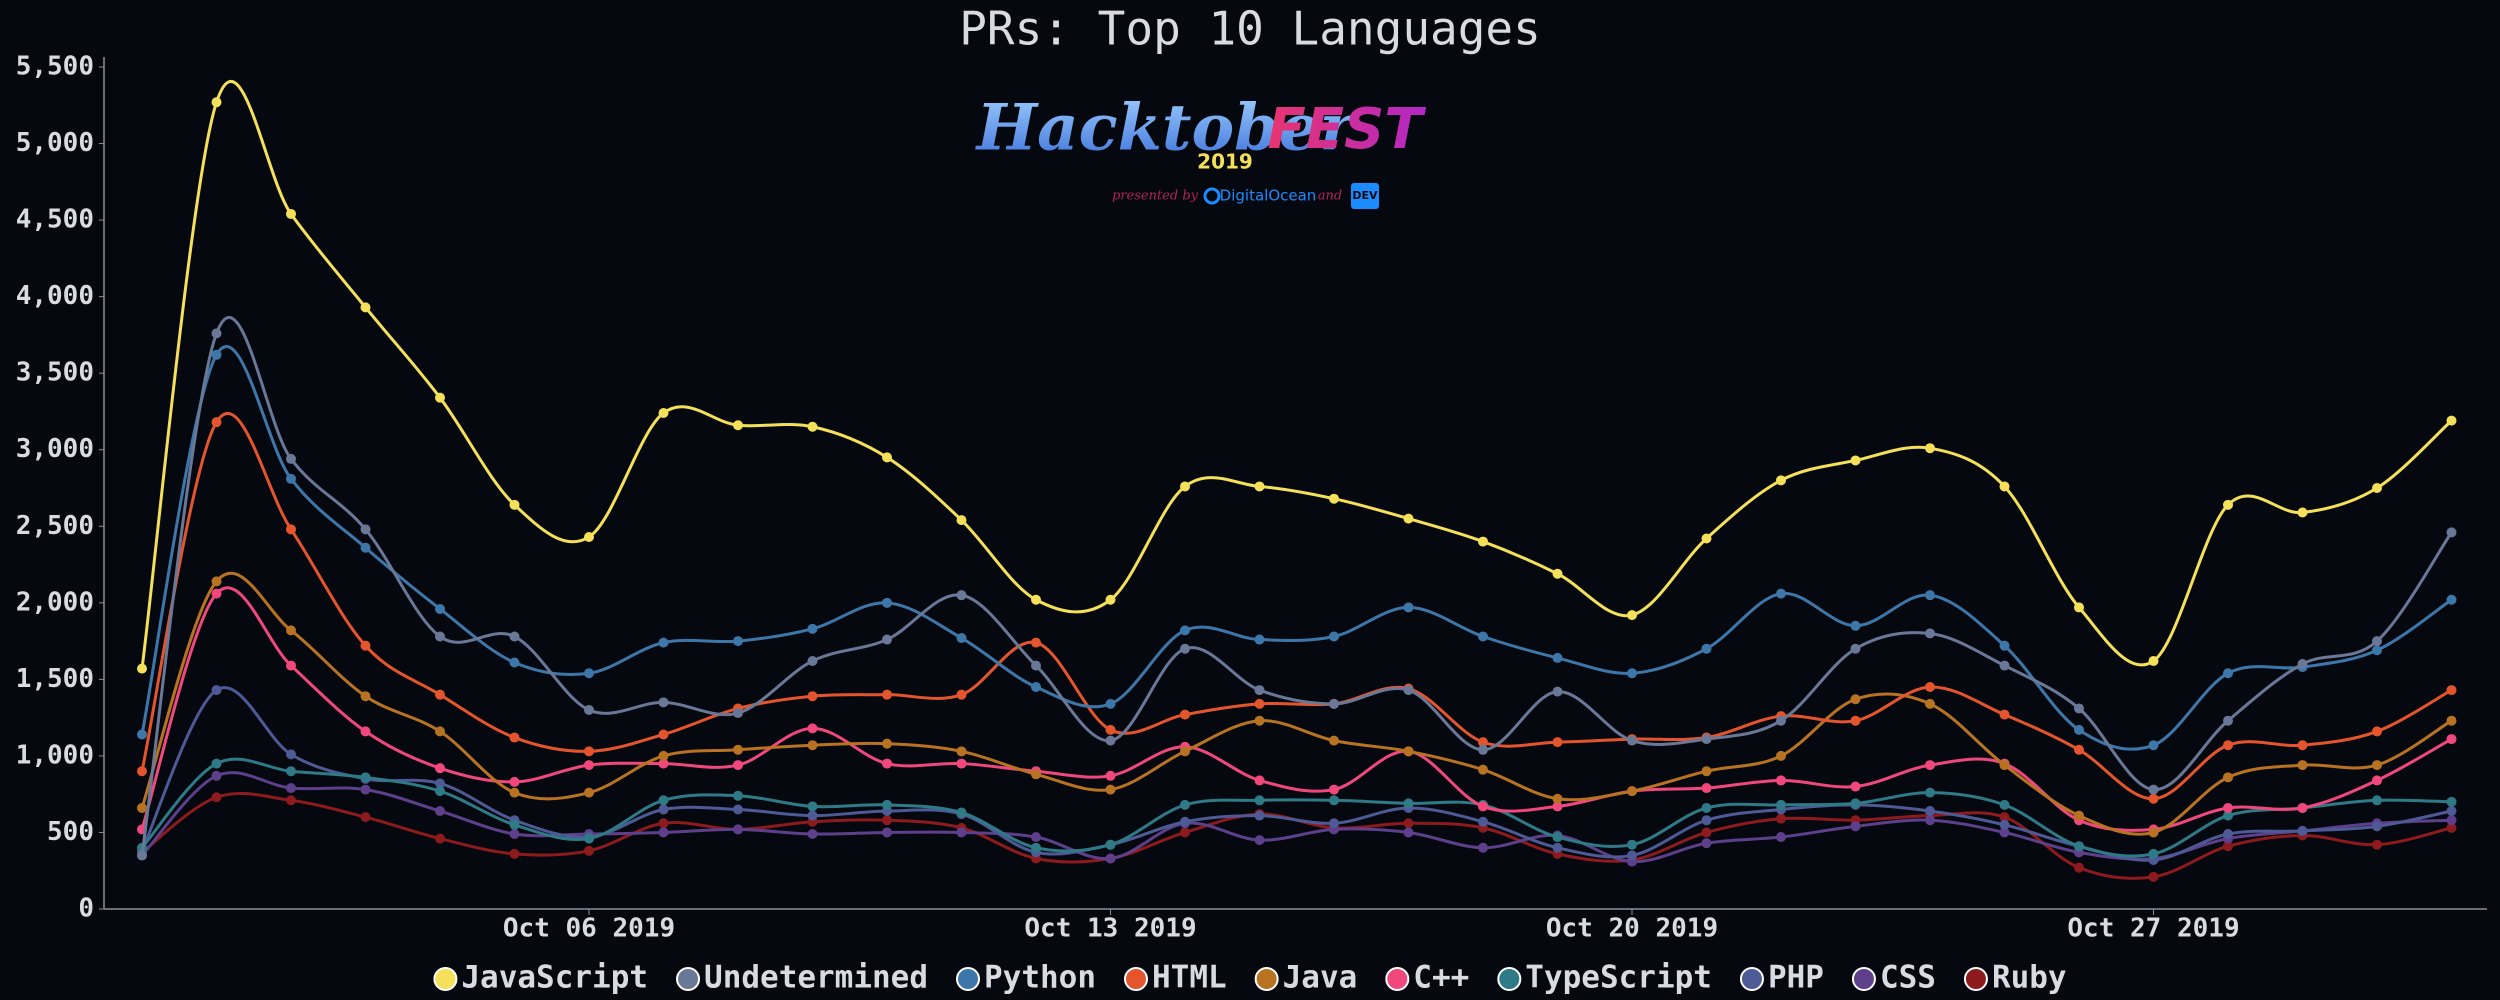 This screenshot has height=1000, width=2500. What do you see at coordinates (1330, 196) in the screenshot?
I see `logo-text: and` at bounding box center [1330, 196].